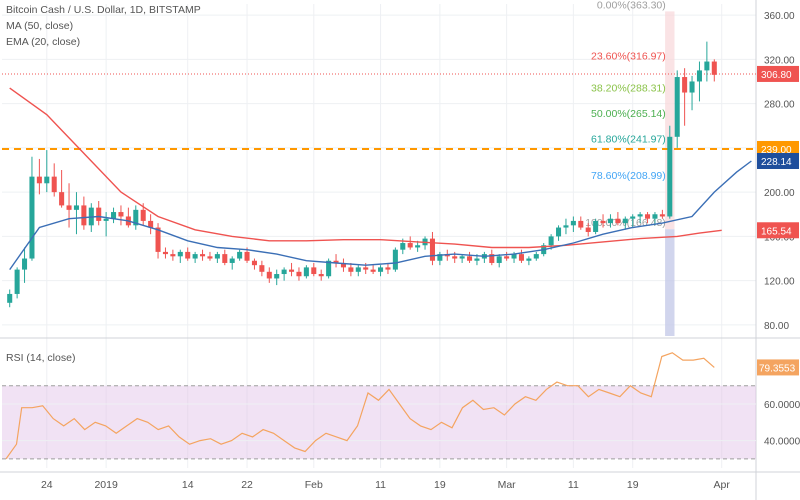  What do you see at coordinates (628, 57) in the screenshot?
I see `fib-label: 23.60%(316.97)` at bounding box center [628, 57].